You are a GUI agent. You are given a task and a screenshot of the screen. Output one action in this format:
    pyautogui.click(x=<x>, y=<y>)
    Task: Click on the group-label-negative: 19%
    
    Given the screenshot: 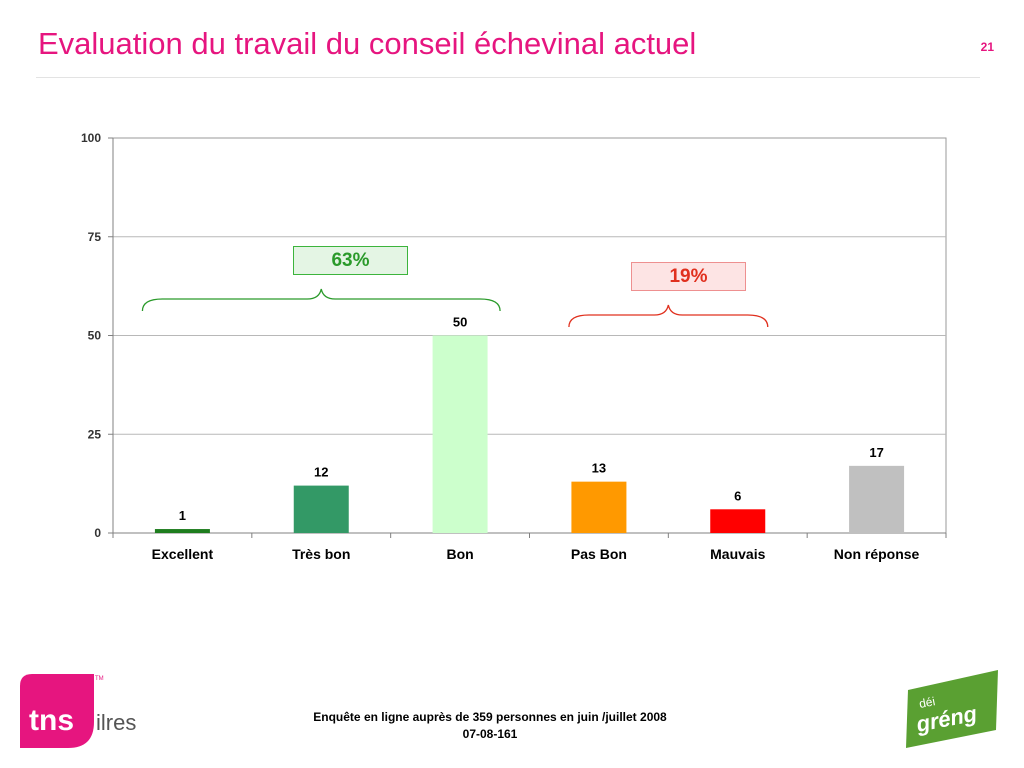 What is the action you would take?
    pyautogui.click(x=688, y=276)
    